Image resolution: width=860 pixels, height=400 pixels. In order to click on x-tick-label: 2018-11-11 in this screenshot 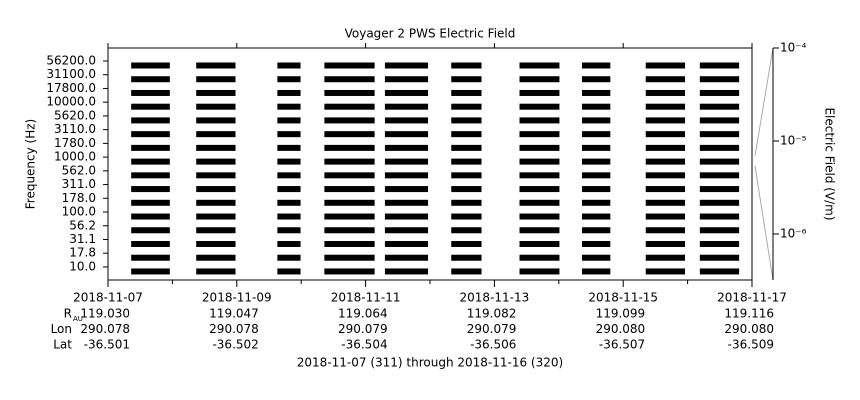, I will do `click(366, 298)`.